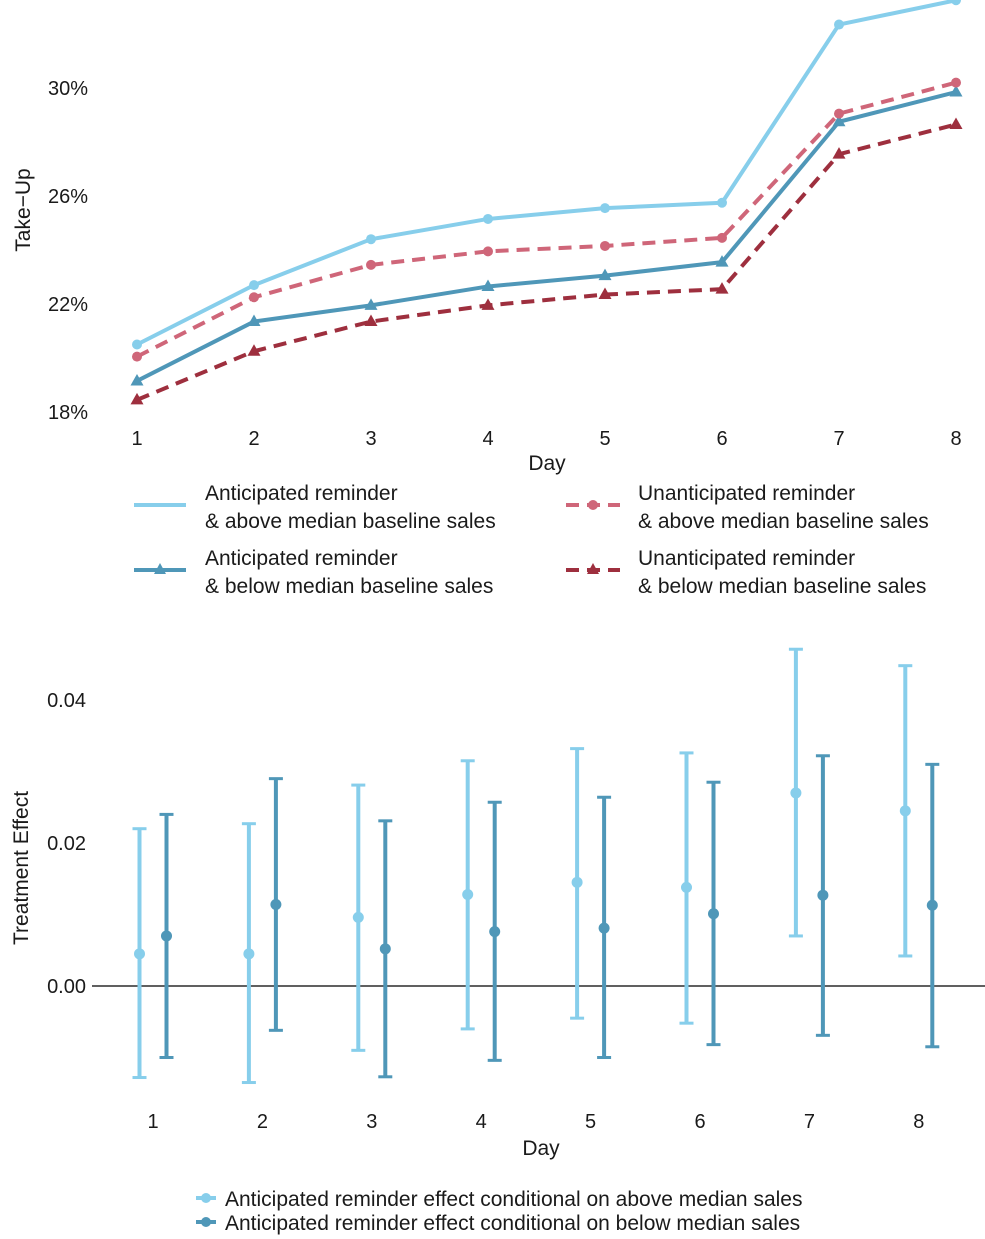 The height and width of the screenshot is (1239, 985). I want to click on treatment-y-tick-label: 0.02, so click(66, 844).